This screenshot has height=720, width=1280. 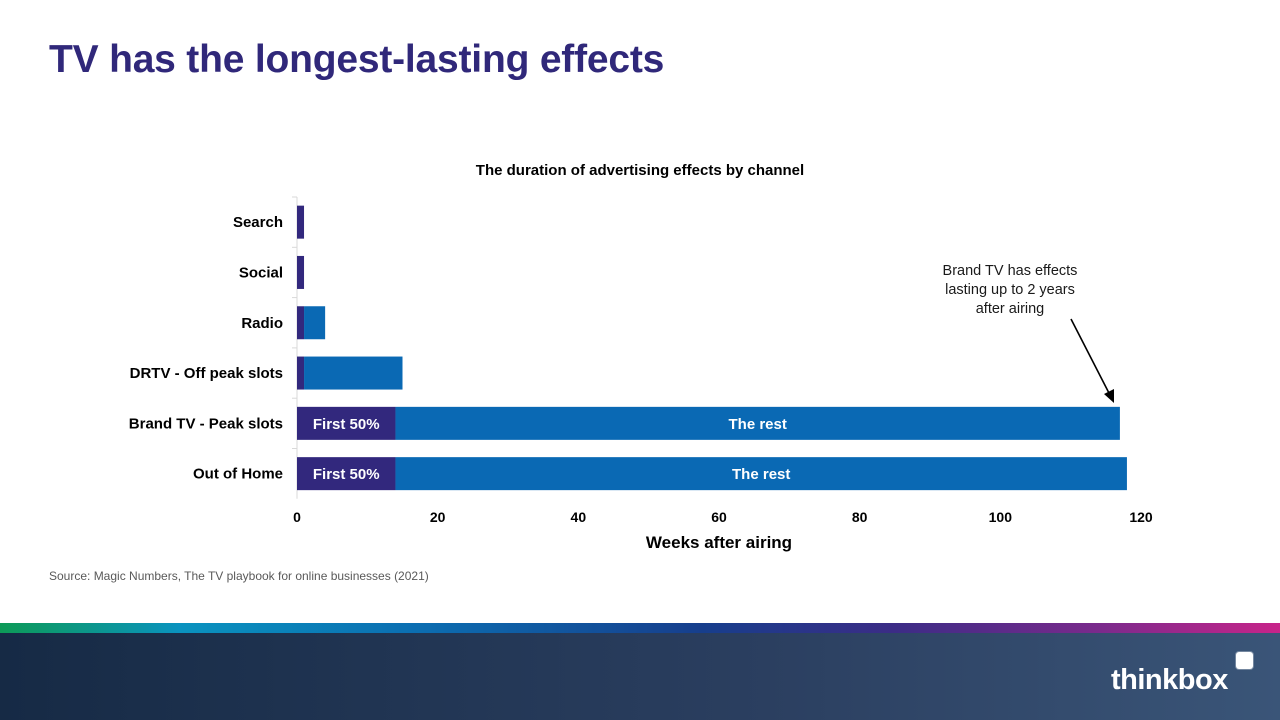 What do you see at coordinates (357, 59) in the screenshot?
I see `slide-title: TV has the longest-lasting effects` at bounding box center [357, 59].